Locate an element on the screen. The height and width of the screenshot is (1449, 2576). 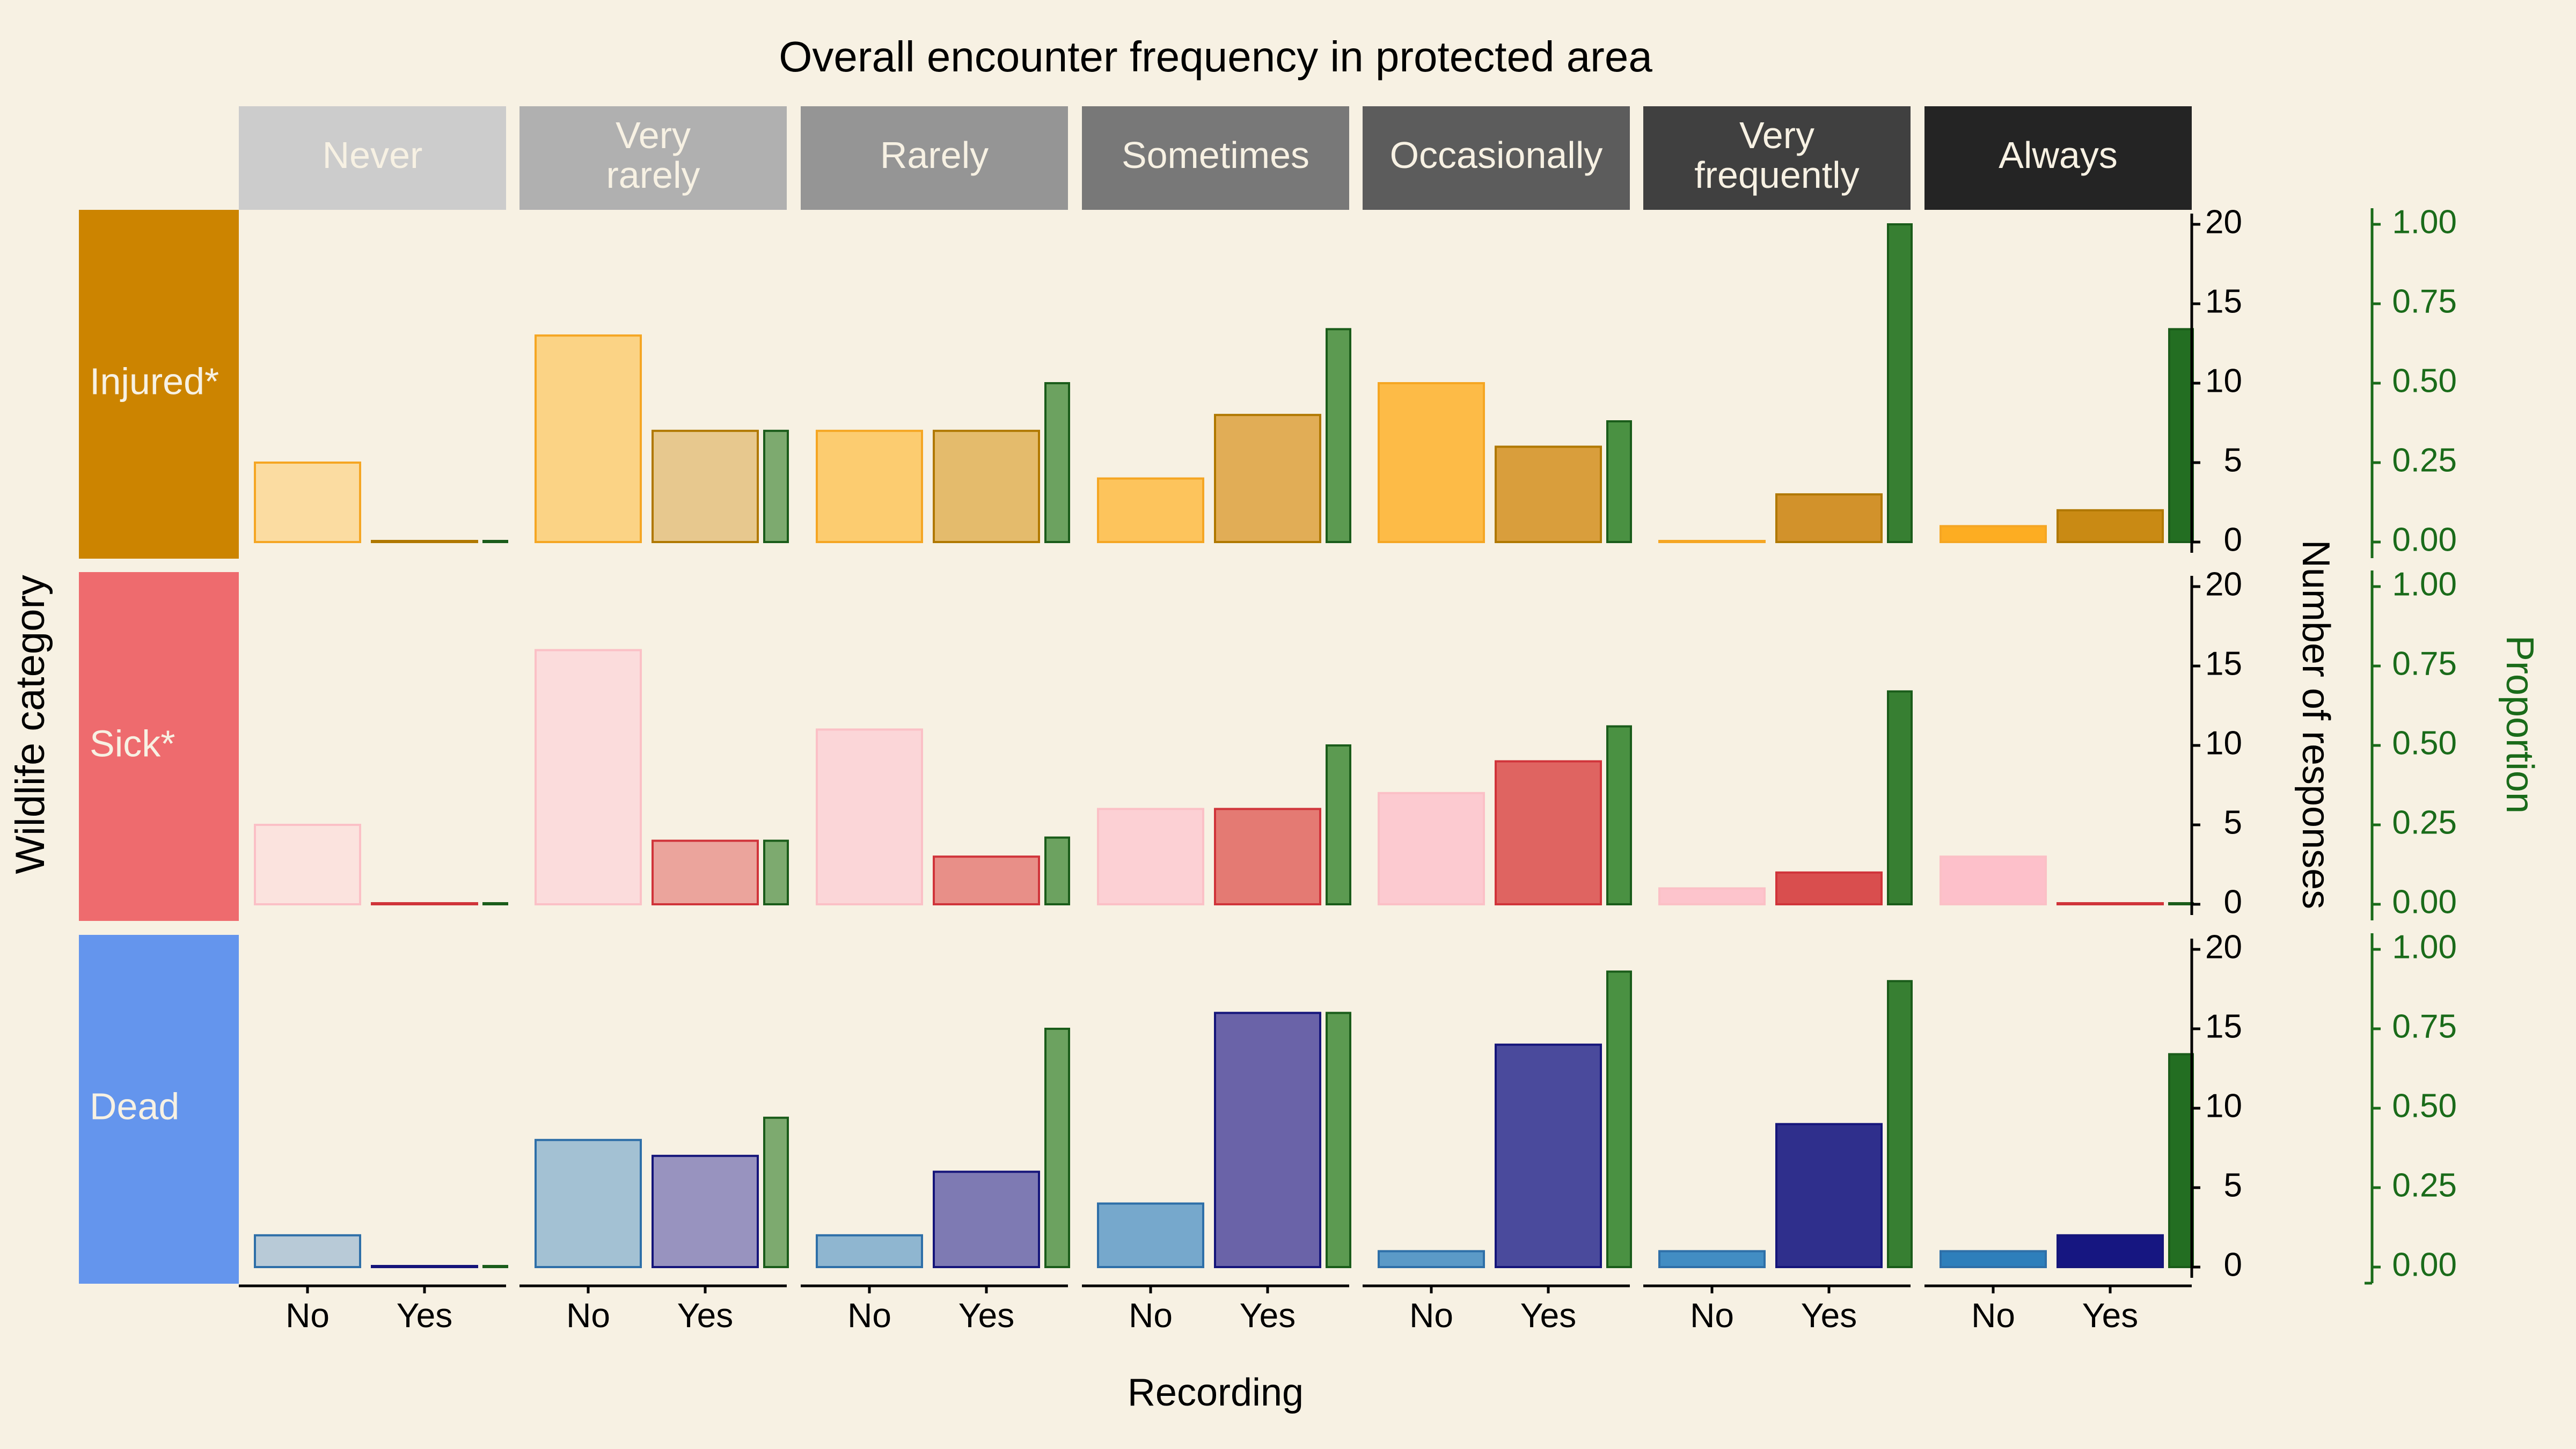
column-strip-1: Never is located at coordinates (372, 158).